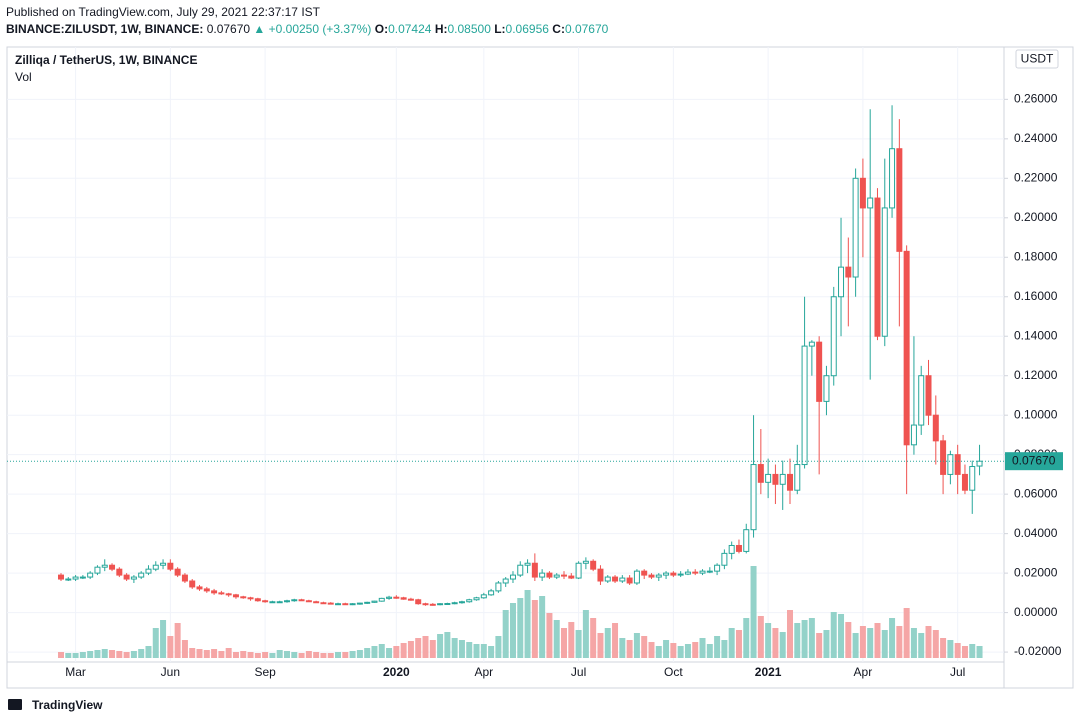  I want to click on ohlc-value: 0.08500, so click(469, 29).